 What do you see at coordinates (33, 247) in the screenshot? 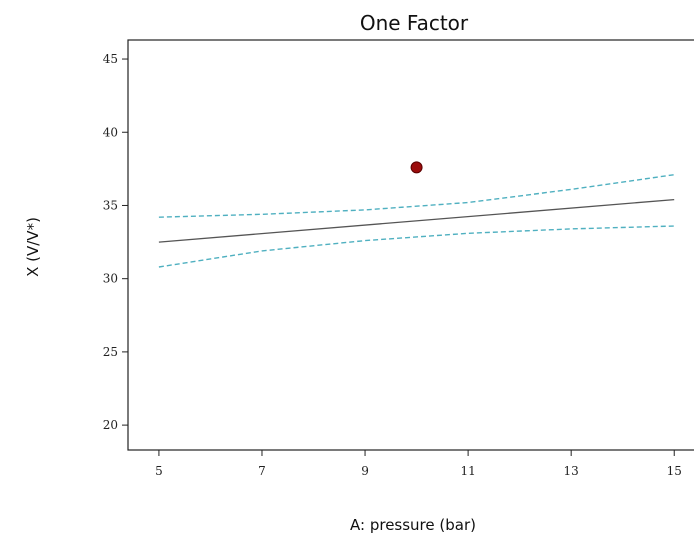
I see `y-axis-label: X (V/V*)` at bounding box center [33, 247].